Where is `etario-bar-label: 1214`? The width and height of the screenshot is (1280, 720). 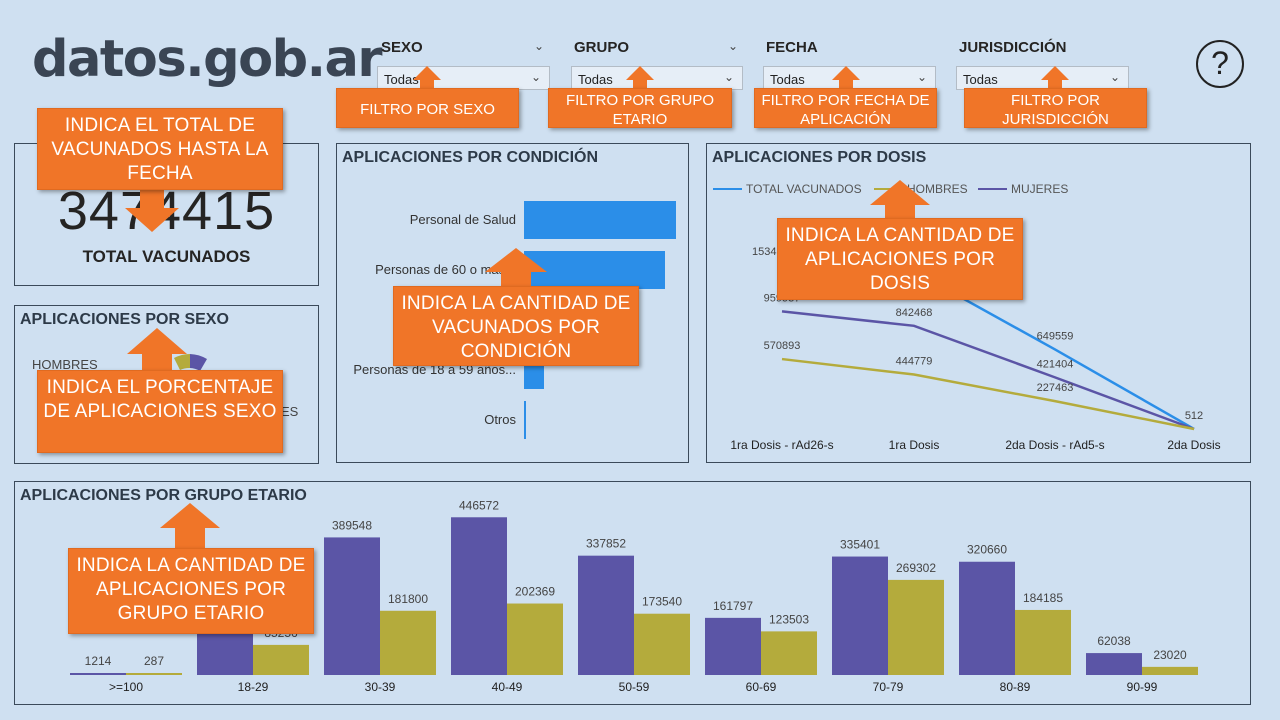 etario-bar-label: 1214 is located at coordinates (98, 661).